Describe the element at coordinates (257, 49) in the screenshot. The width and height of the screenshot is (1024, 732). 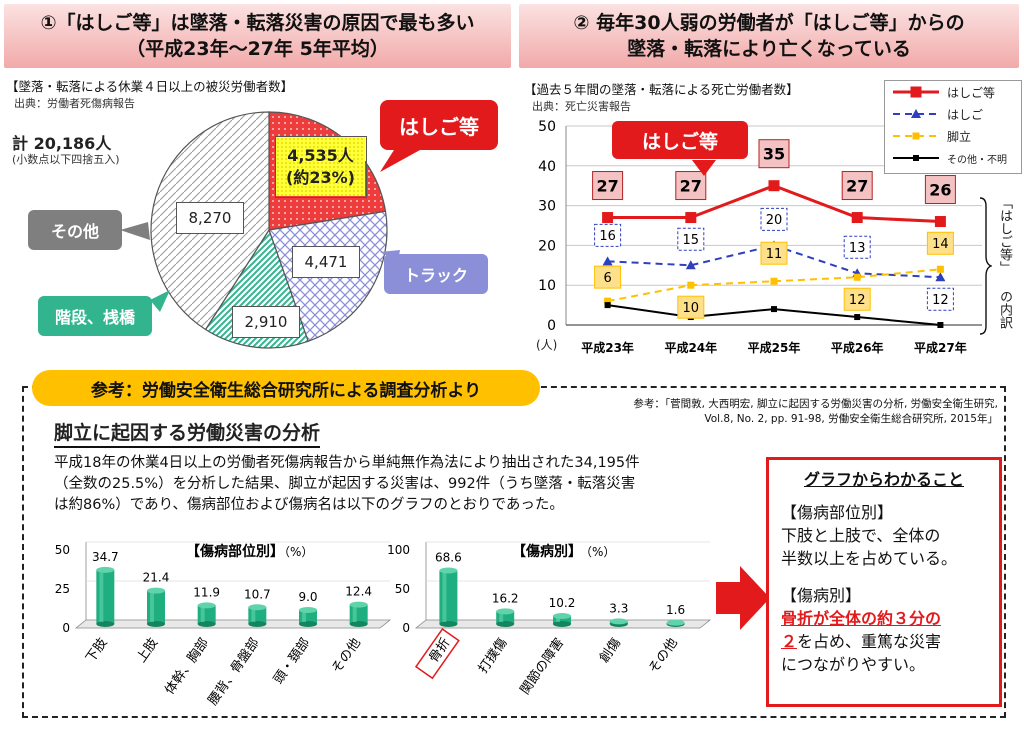
I see `left-heading-line2: （平成23年〜27年 5年平均）` at that location.